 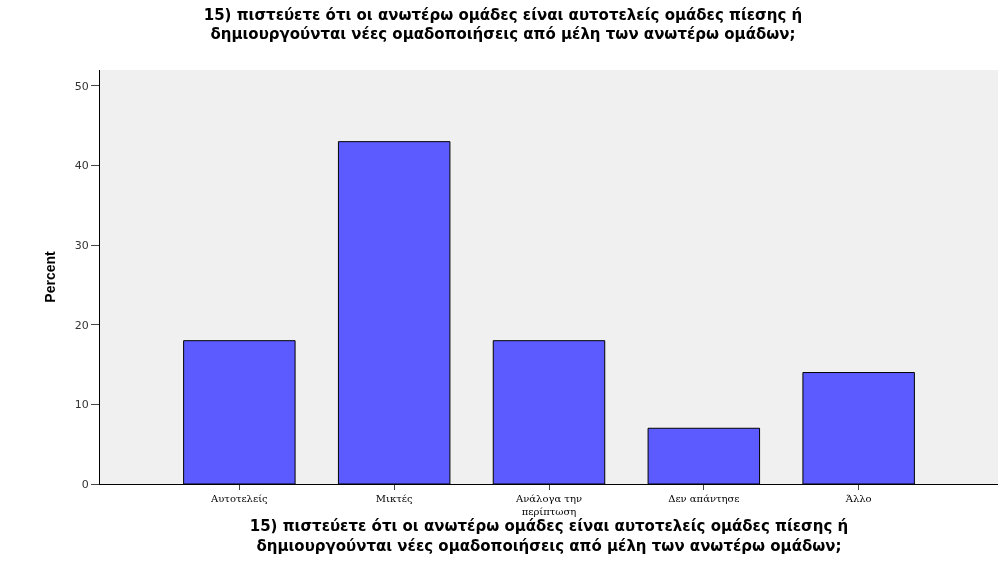 What do you see at coordinates (81, 405) in the screenshot?
I see `y-tick-label: 10` at bounding box center [81, 405].